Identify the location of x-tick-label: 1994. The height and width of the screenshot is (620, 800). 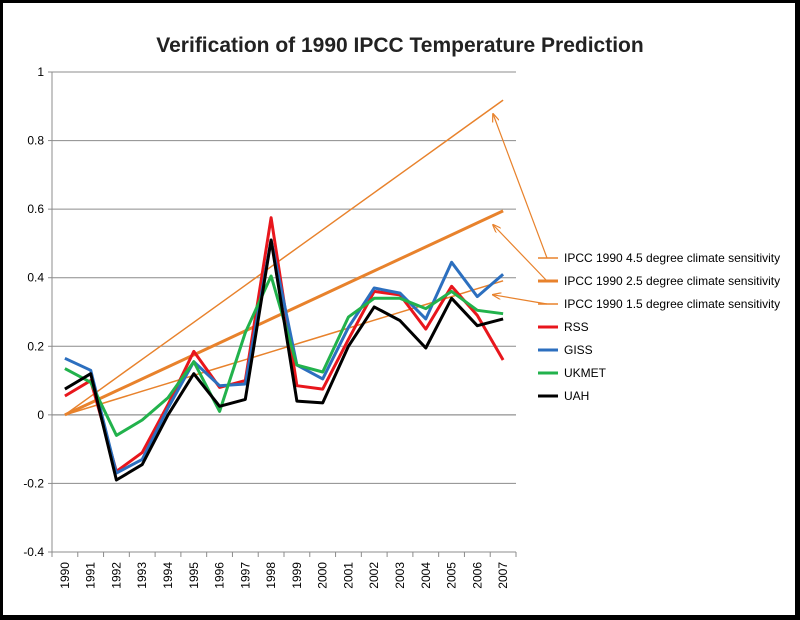
(168, 575).